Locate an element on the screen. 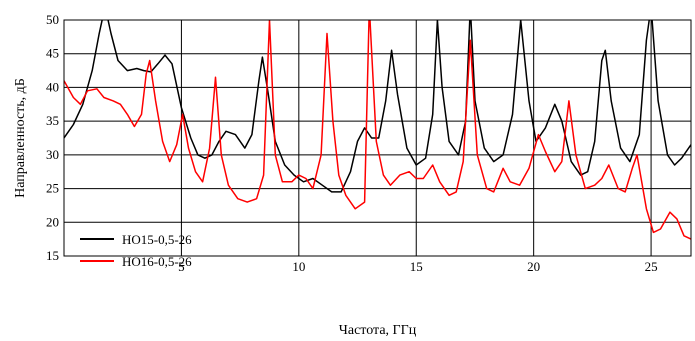 The image size is (695, 341). legend: НО15-0,5-26 НО16-0,5-26 is located at coordinates (136, 250).